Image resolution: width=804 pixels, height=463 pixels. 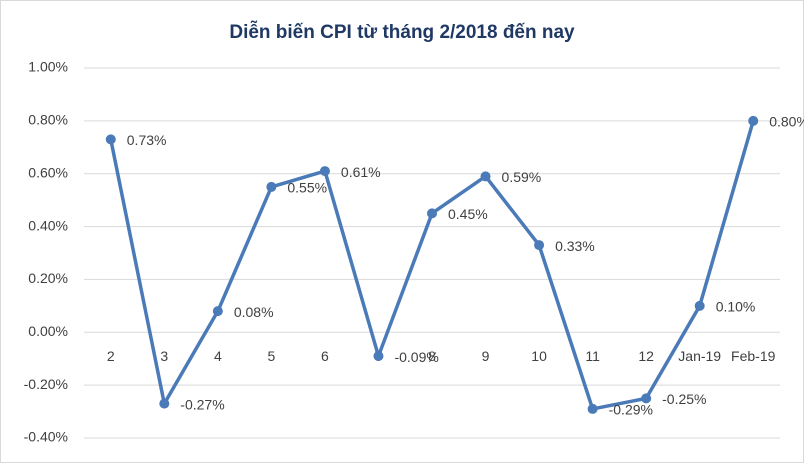 I want to click on x-tick-label: 11, so click(x=592, y=356).